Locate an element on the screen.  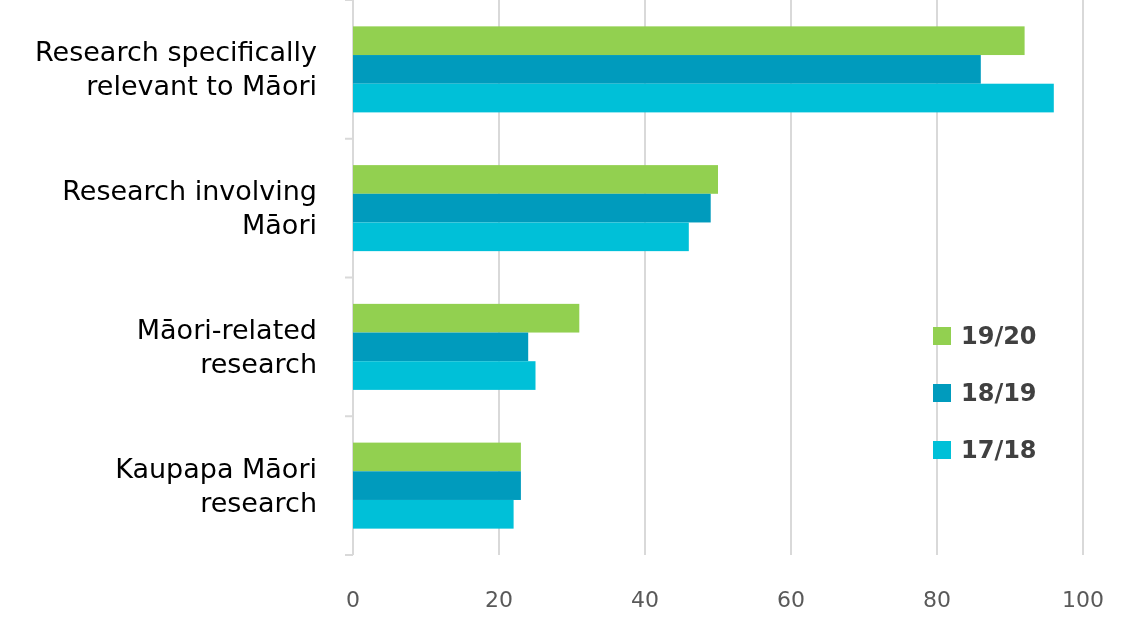
legend-label: 18/19 is located at coordinates (999, 393).